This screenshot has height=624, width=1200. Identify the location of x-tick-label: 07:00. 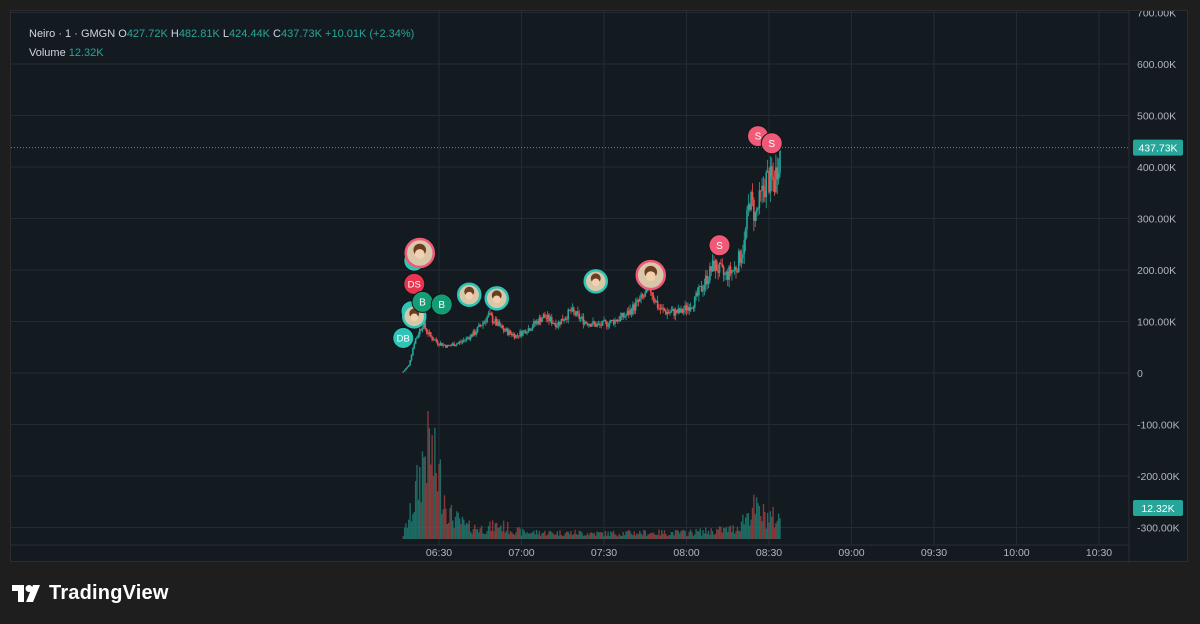
(521, 553).